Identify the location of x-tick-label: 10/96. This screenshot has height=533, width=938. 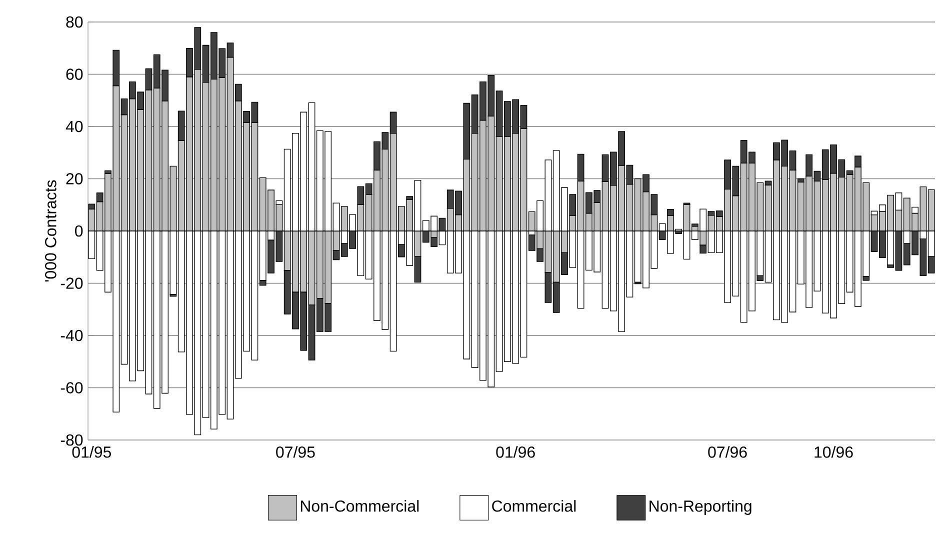
(833, 452).